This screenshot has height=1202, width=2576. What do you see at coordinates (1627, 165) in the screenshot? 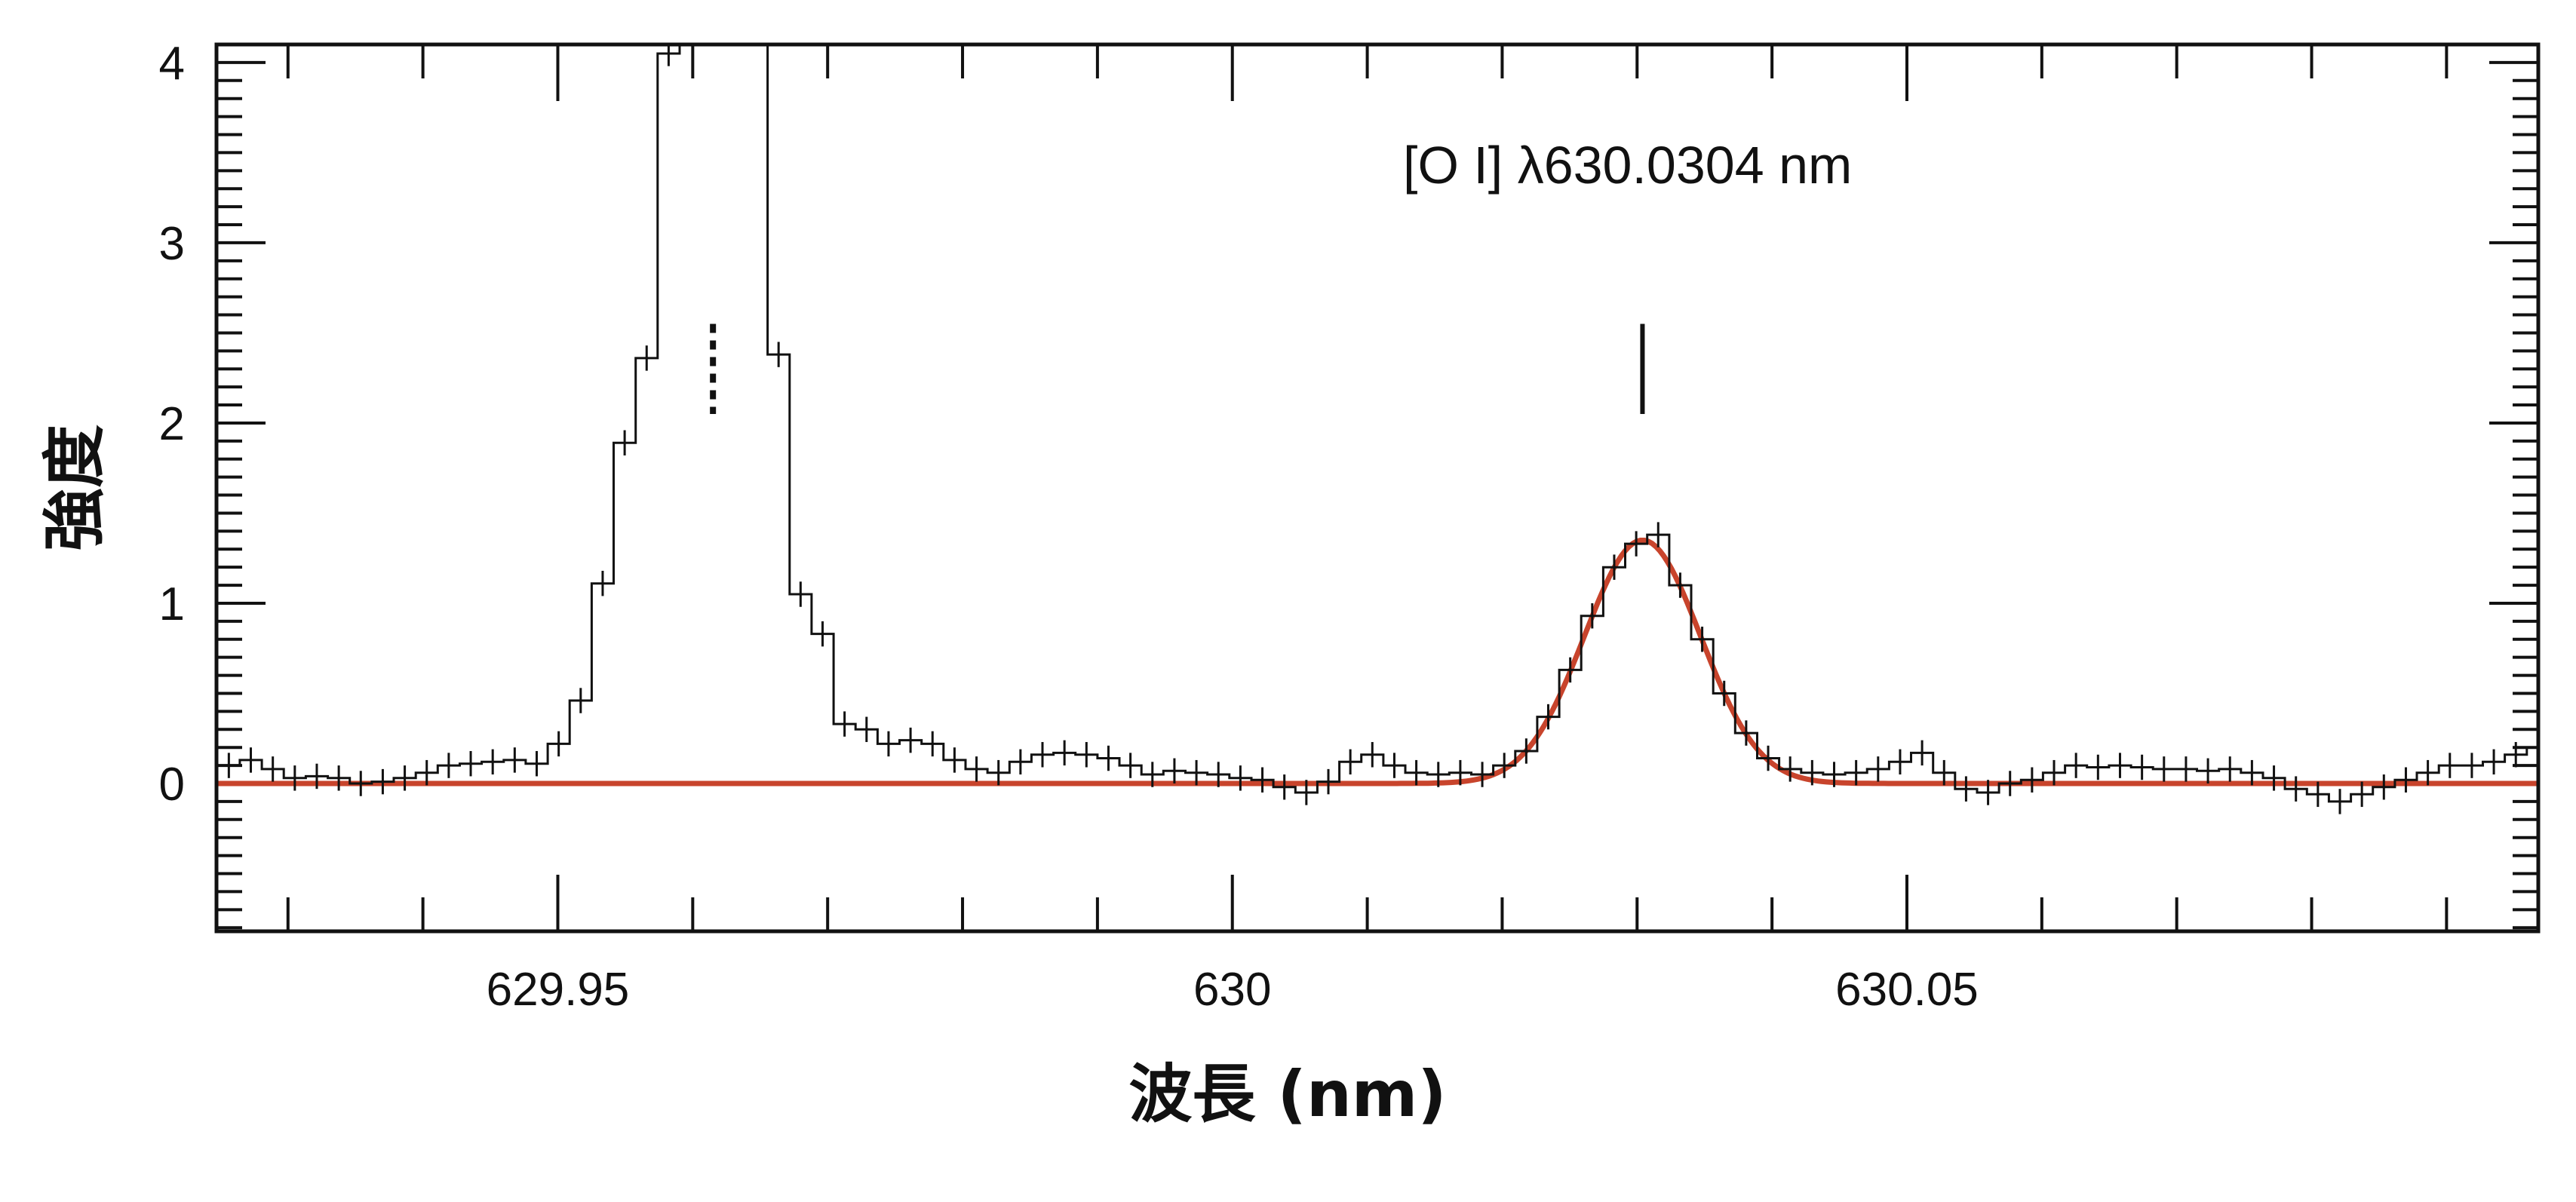
I see `line-annotation: [O I] λ630.0304 nm` at bounding box center [1627, 165].